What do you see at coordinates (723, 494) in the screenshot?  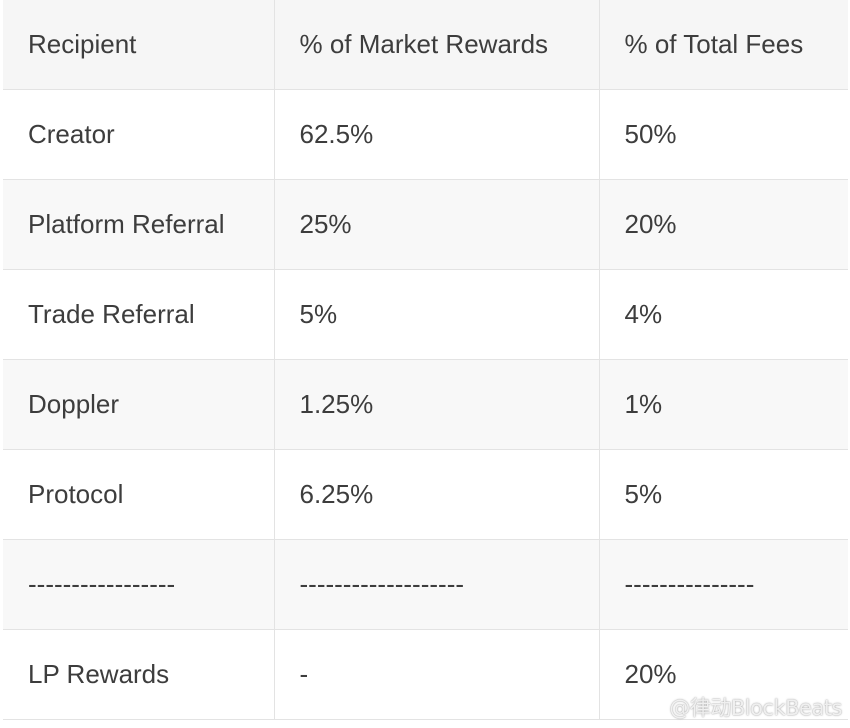 I see `cell-total-fees: 5%` at bounding box center [723, 494].